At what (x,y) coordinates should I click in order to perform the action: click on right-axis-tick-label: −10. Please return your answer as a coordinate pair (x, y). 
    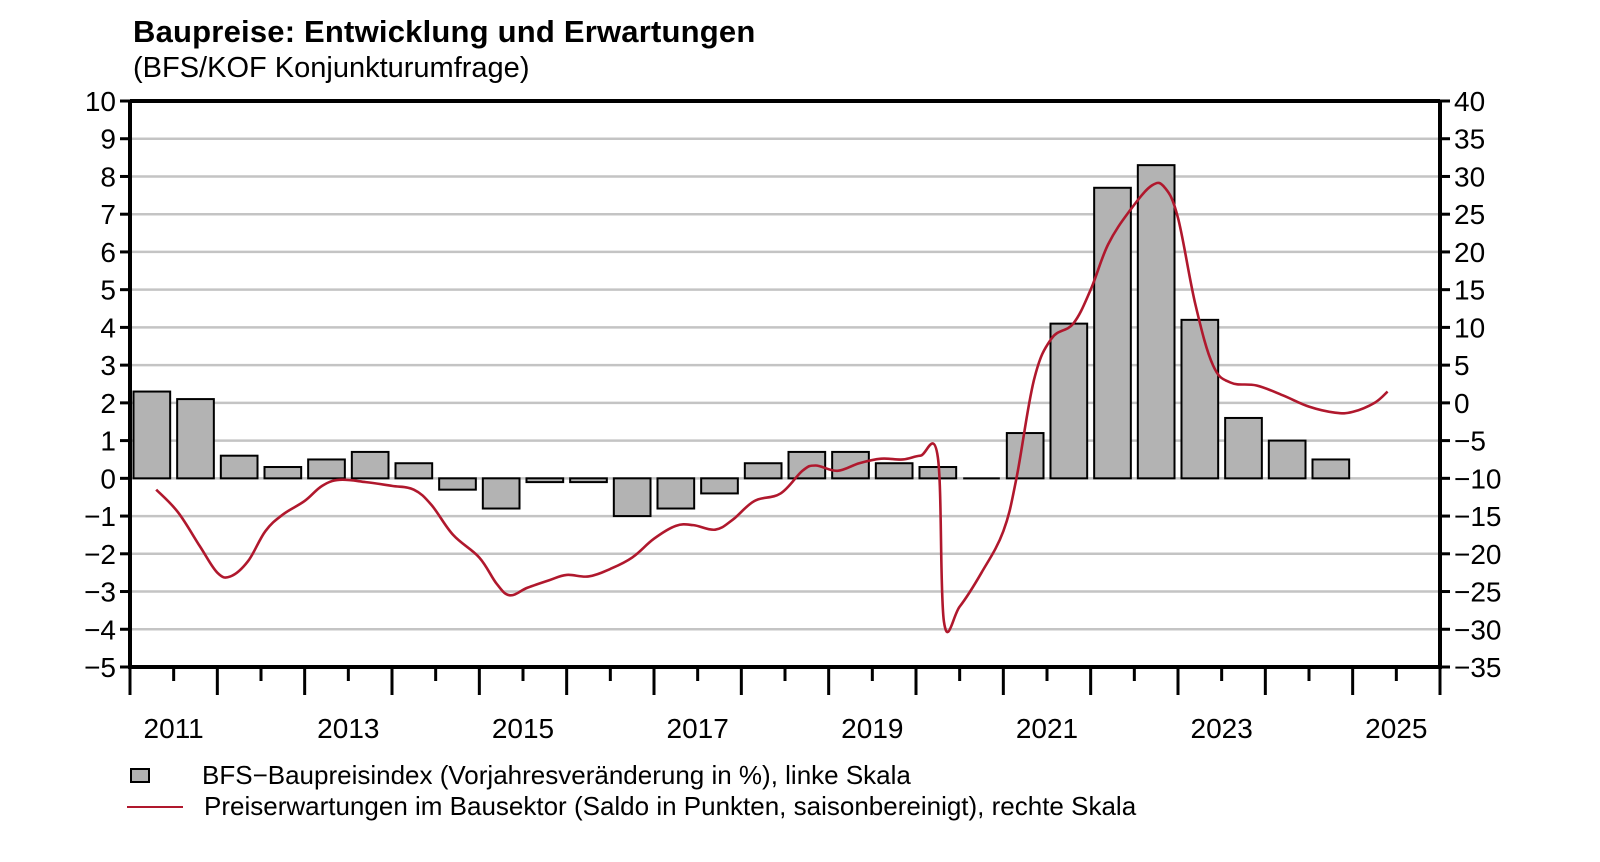
    Looking at the image, I should click on (1478, 478).